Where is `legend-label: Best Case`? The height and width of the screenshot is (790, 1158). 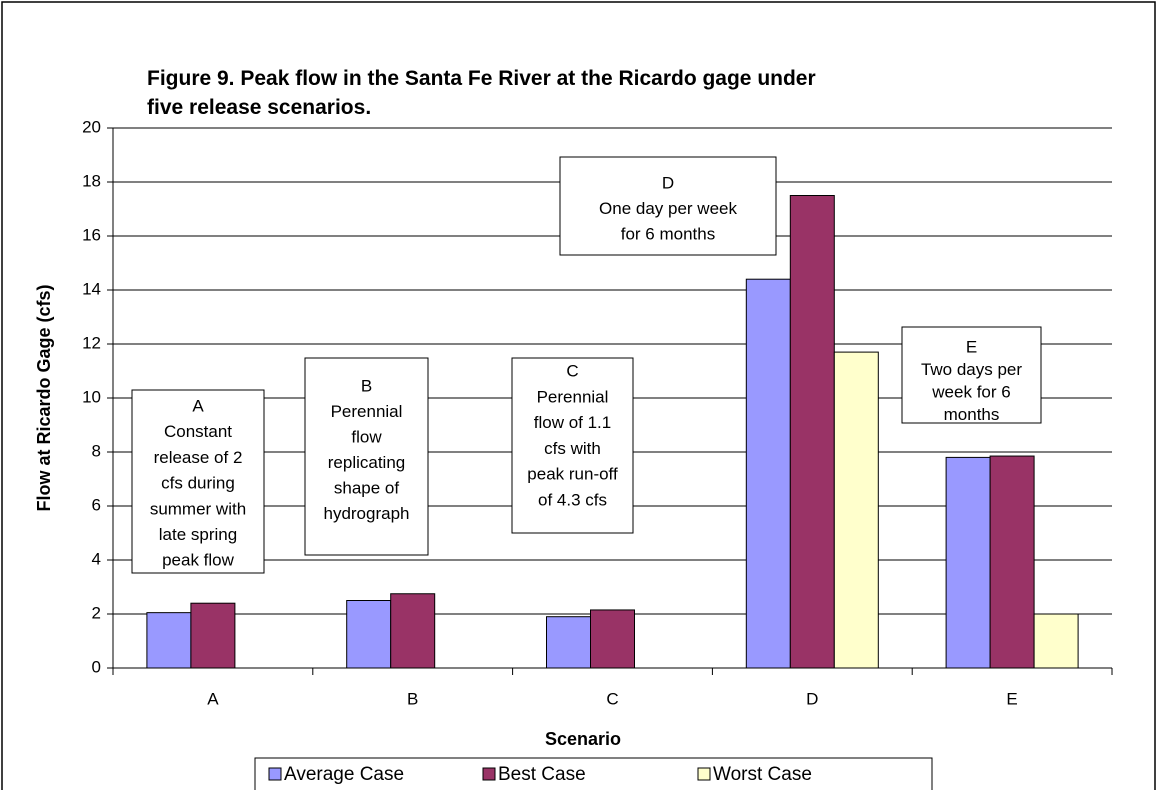 legend-label: Best Case is located at coordinates (542, 774).